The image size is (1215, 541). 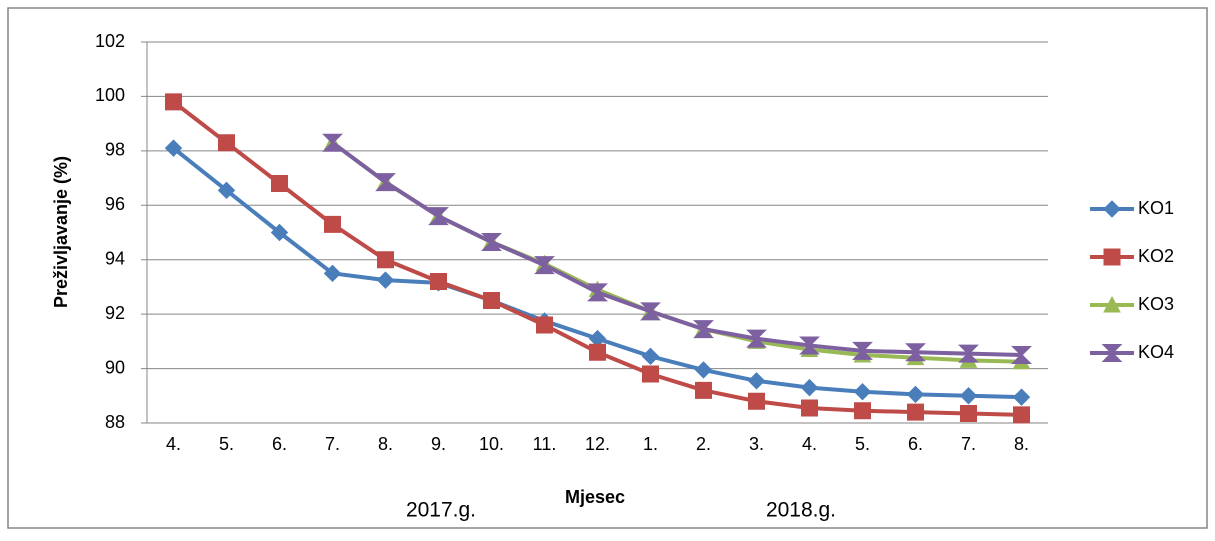 I want to click on annotation: 2018.g., so click(x=801, y=510).